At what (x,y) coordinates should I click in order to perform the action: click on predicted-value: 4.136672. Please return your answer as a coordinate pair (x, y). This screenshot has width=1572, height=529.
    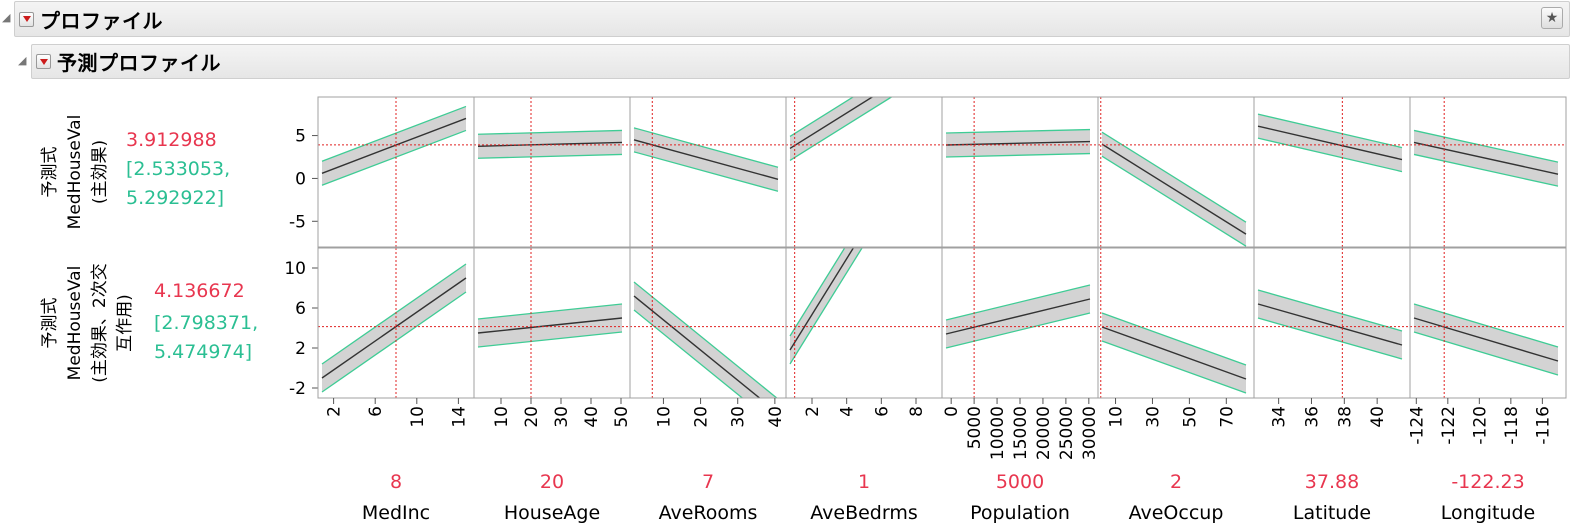
    Looking at the image, I should click on (199, 291).